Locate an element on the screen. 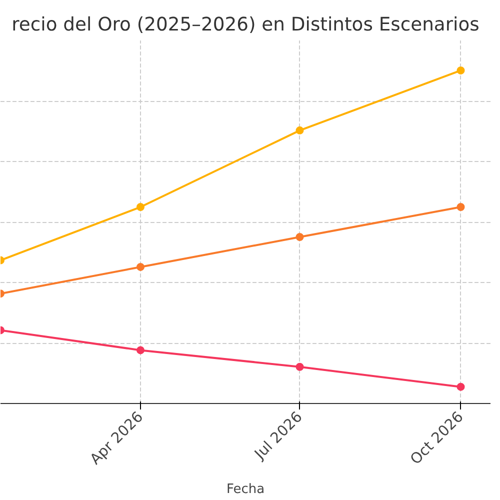  x-axis-title: Fecha is located at coordinates (245, 490).